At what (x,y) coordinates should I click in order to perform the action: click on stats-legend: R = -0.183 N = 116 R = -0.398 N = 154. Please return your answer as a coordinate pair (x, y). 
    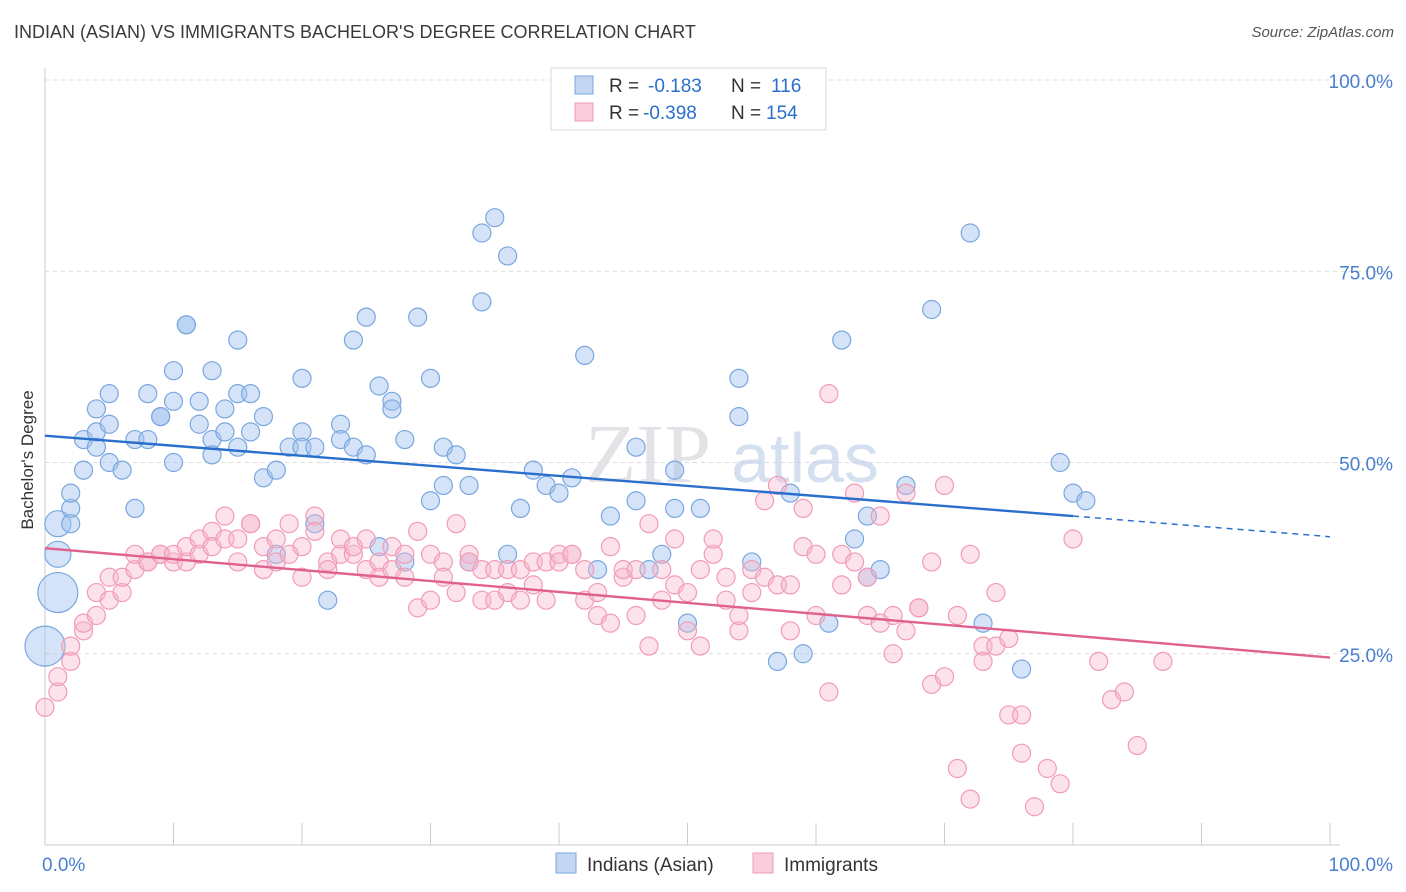
    Looking at the image, I should click on (688, 99).